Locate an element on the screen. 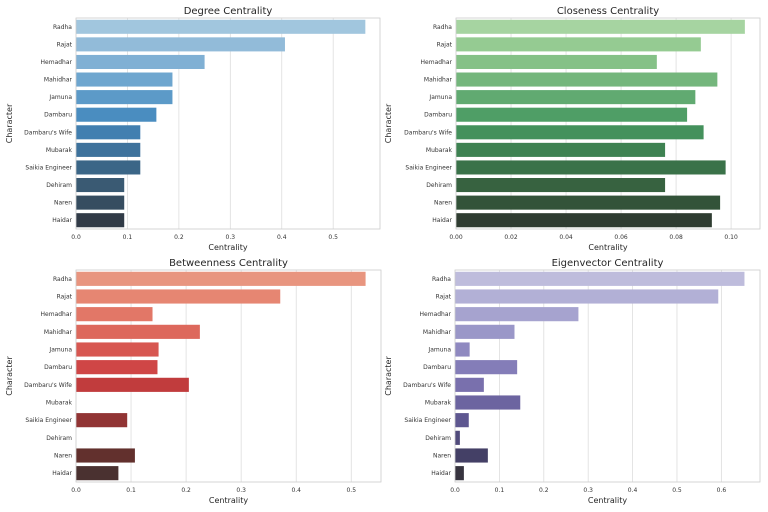 The image size is (768, 512). degree-ytick-label: Jamuna is located at coordinates (60, 97).